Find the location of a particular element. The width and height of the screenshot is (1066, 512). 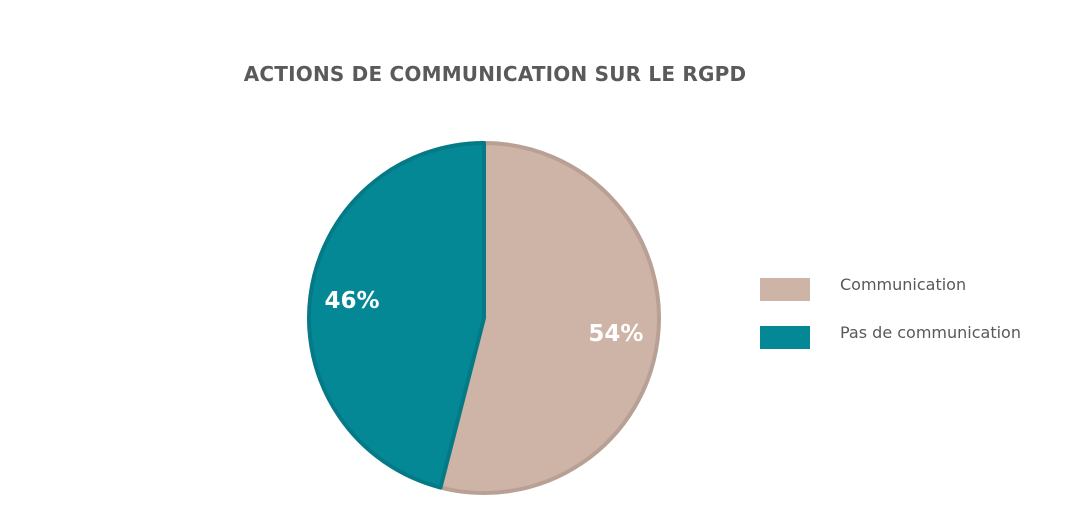

legend-item-pas-de-communication: Pas de communication is located at coordinates (910, 344).